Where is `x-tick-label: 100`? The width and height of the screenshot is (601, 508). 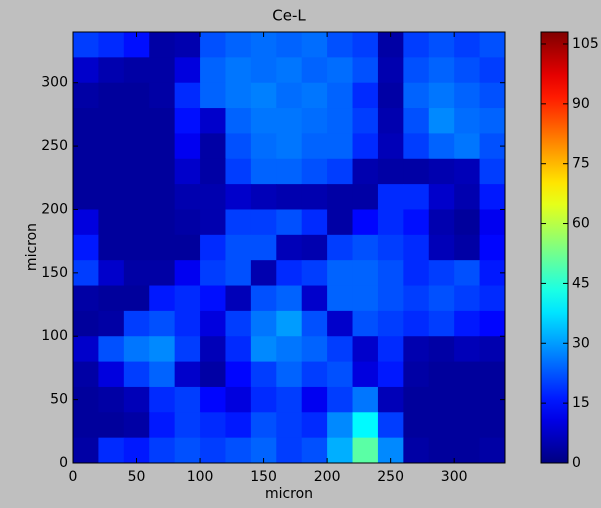
x-tick-label: 100 is located at coordinates (200, 477).